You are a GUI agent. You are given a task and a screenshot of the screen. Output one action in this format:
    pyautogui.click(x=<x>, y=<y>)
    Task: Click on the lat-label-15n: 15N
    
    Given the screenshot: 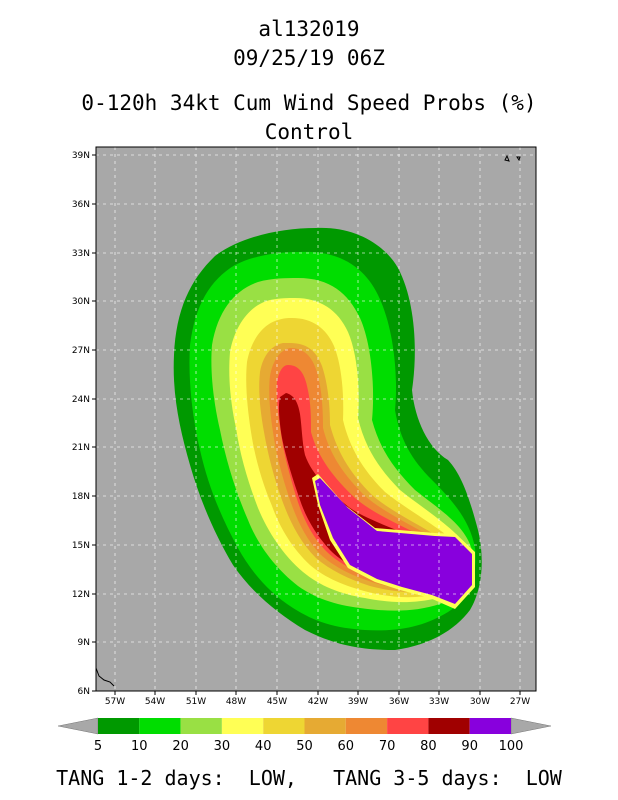 What is the action you would take?
    pyautogui.click(x=81, y=546)
    